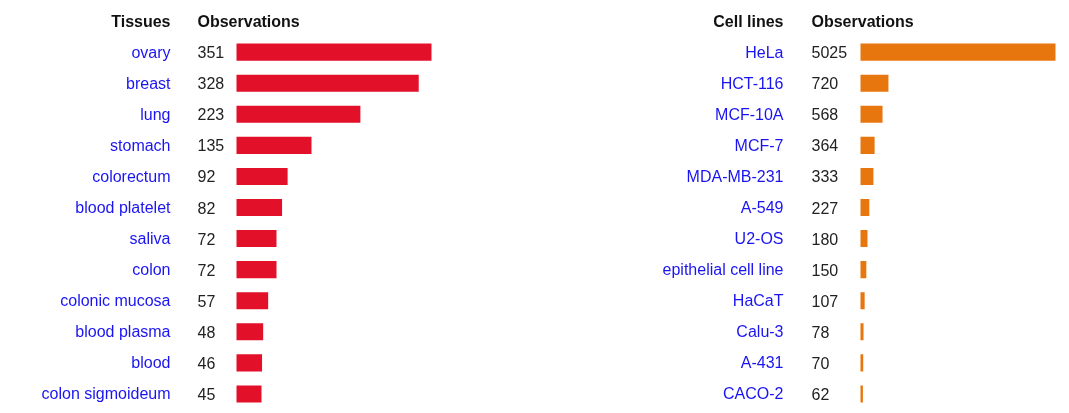  What do you see at coordinates (762, 207) in the screenshot?
I see `y-tick-label: A-549` at bounding box center [762, 207].